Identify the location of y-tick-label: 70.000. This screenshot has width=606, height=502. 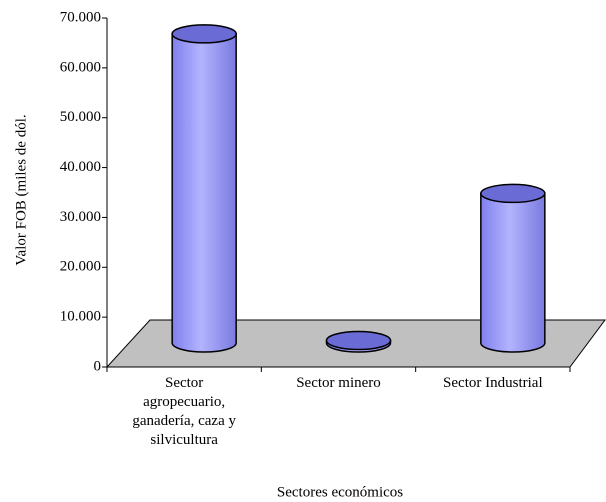
(80, 17).